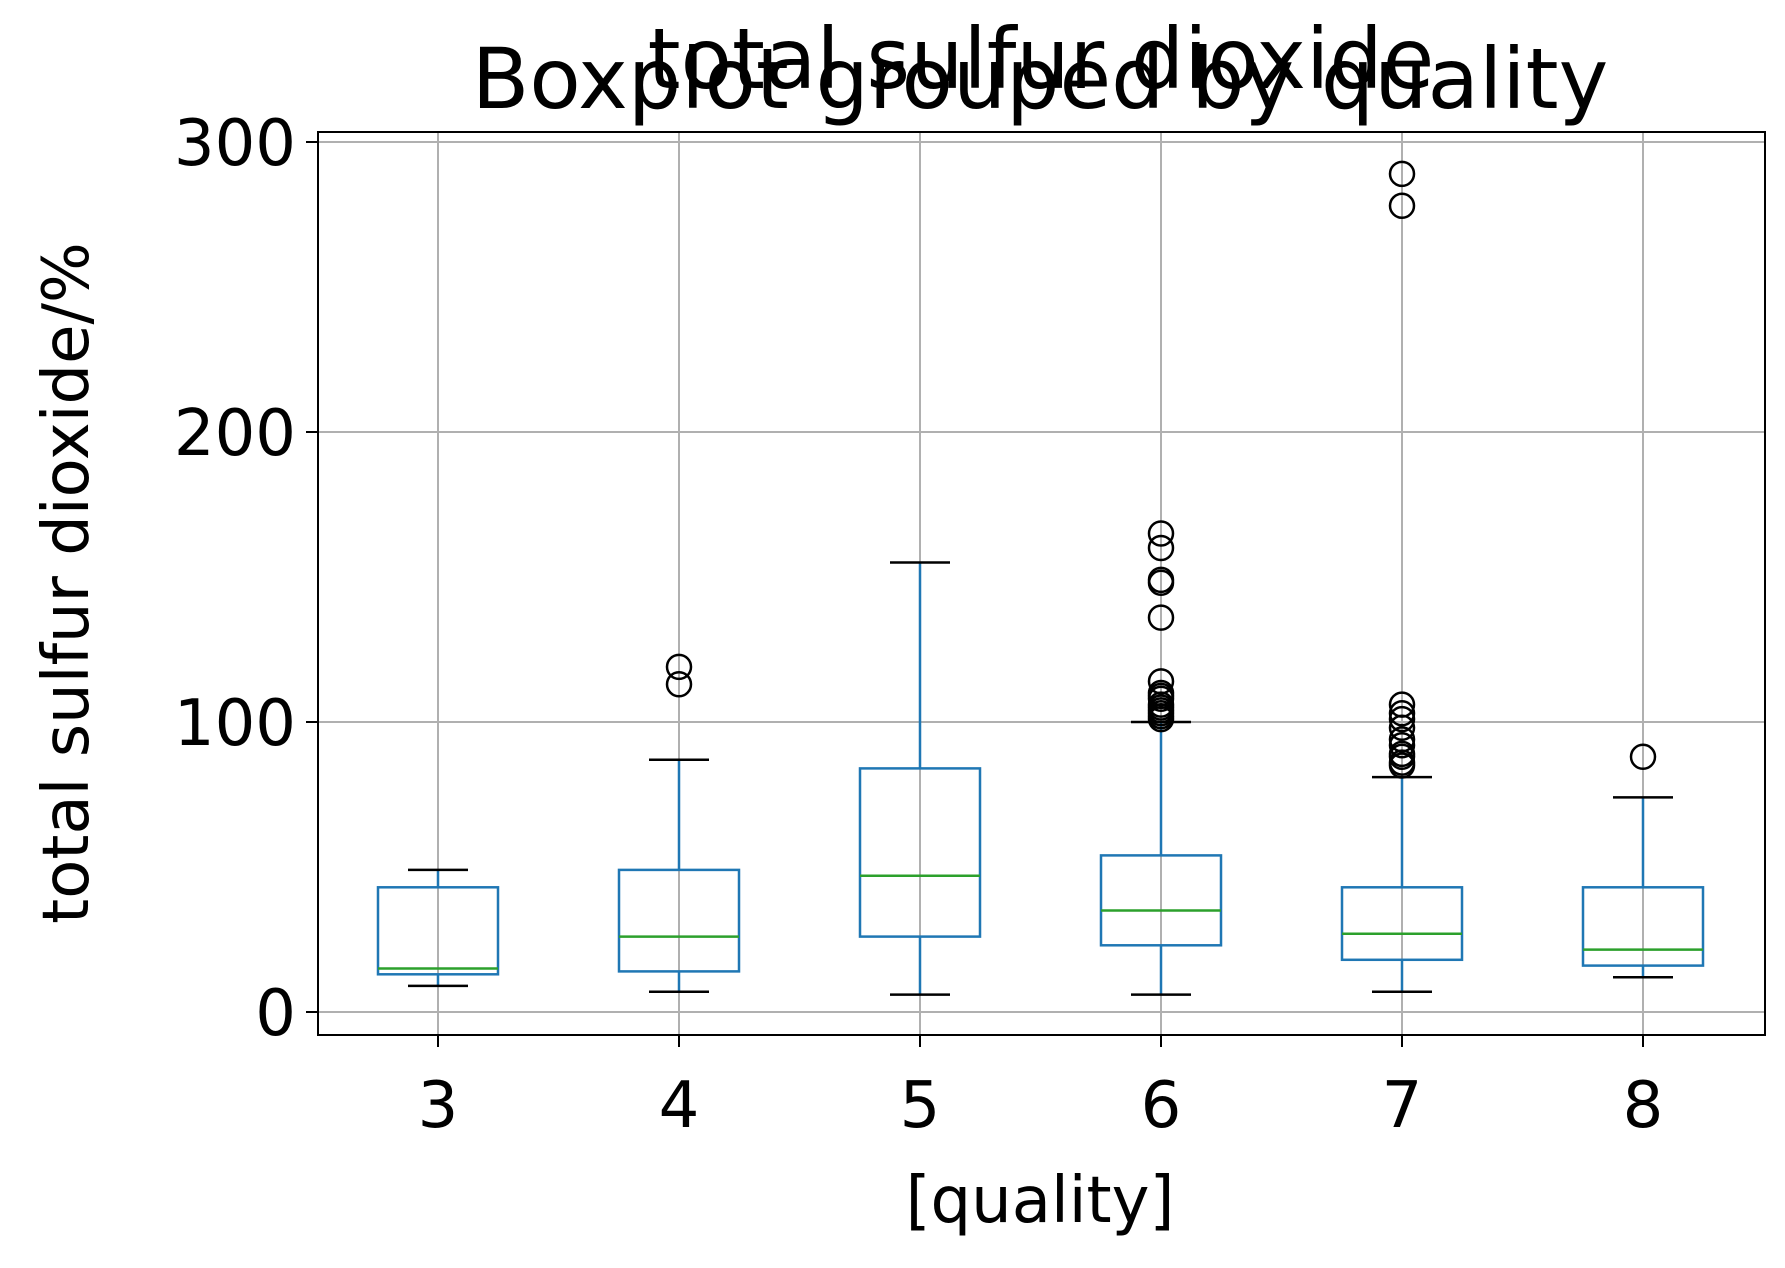 This screenshot has width=1785, height=1268. I want to click on suptitle: Boxplot grouped by quality, so click(1040, 79).